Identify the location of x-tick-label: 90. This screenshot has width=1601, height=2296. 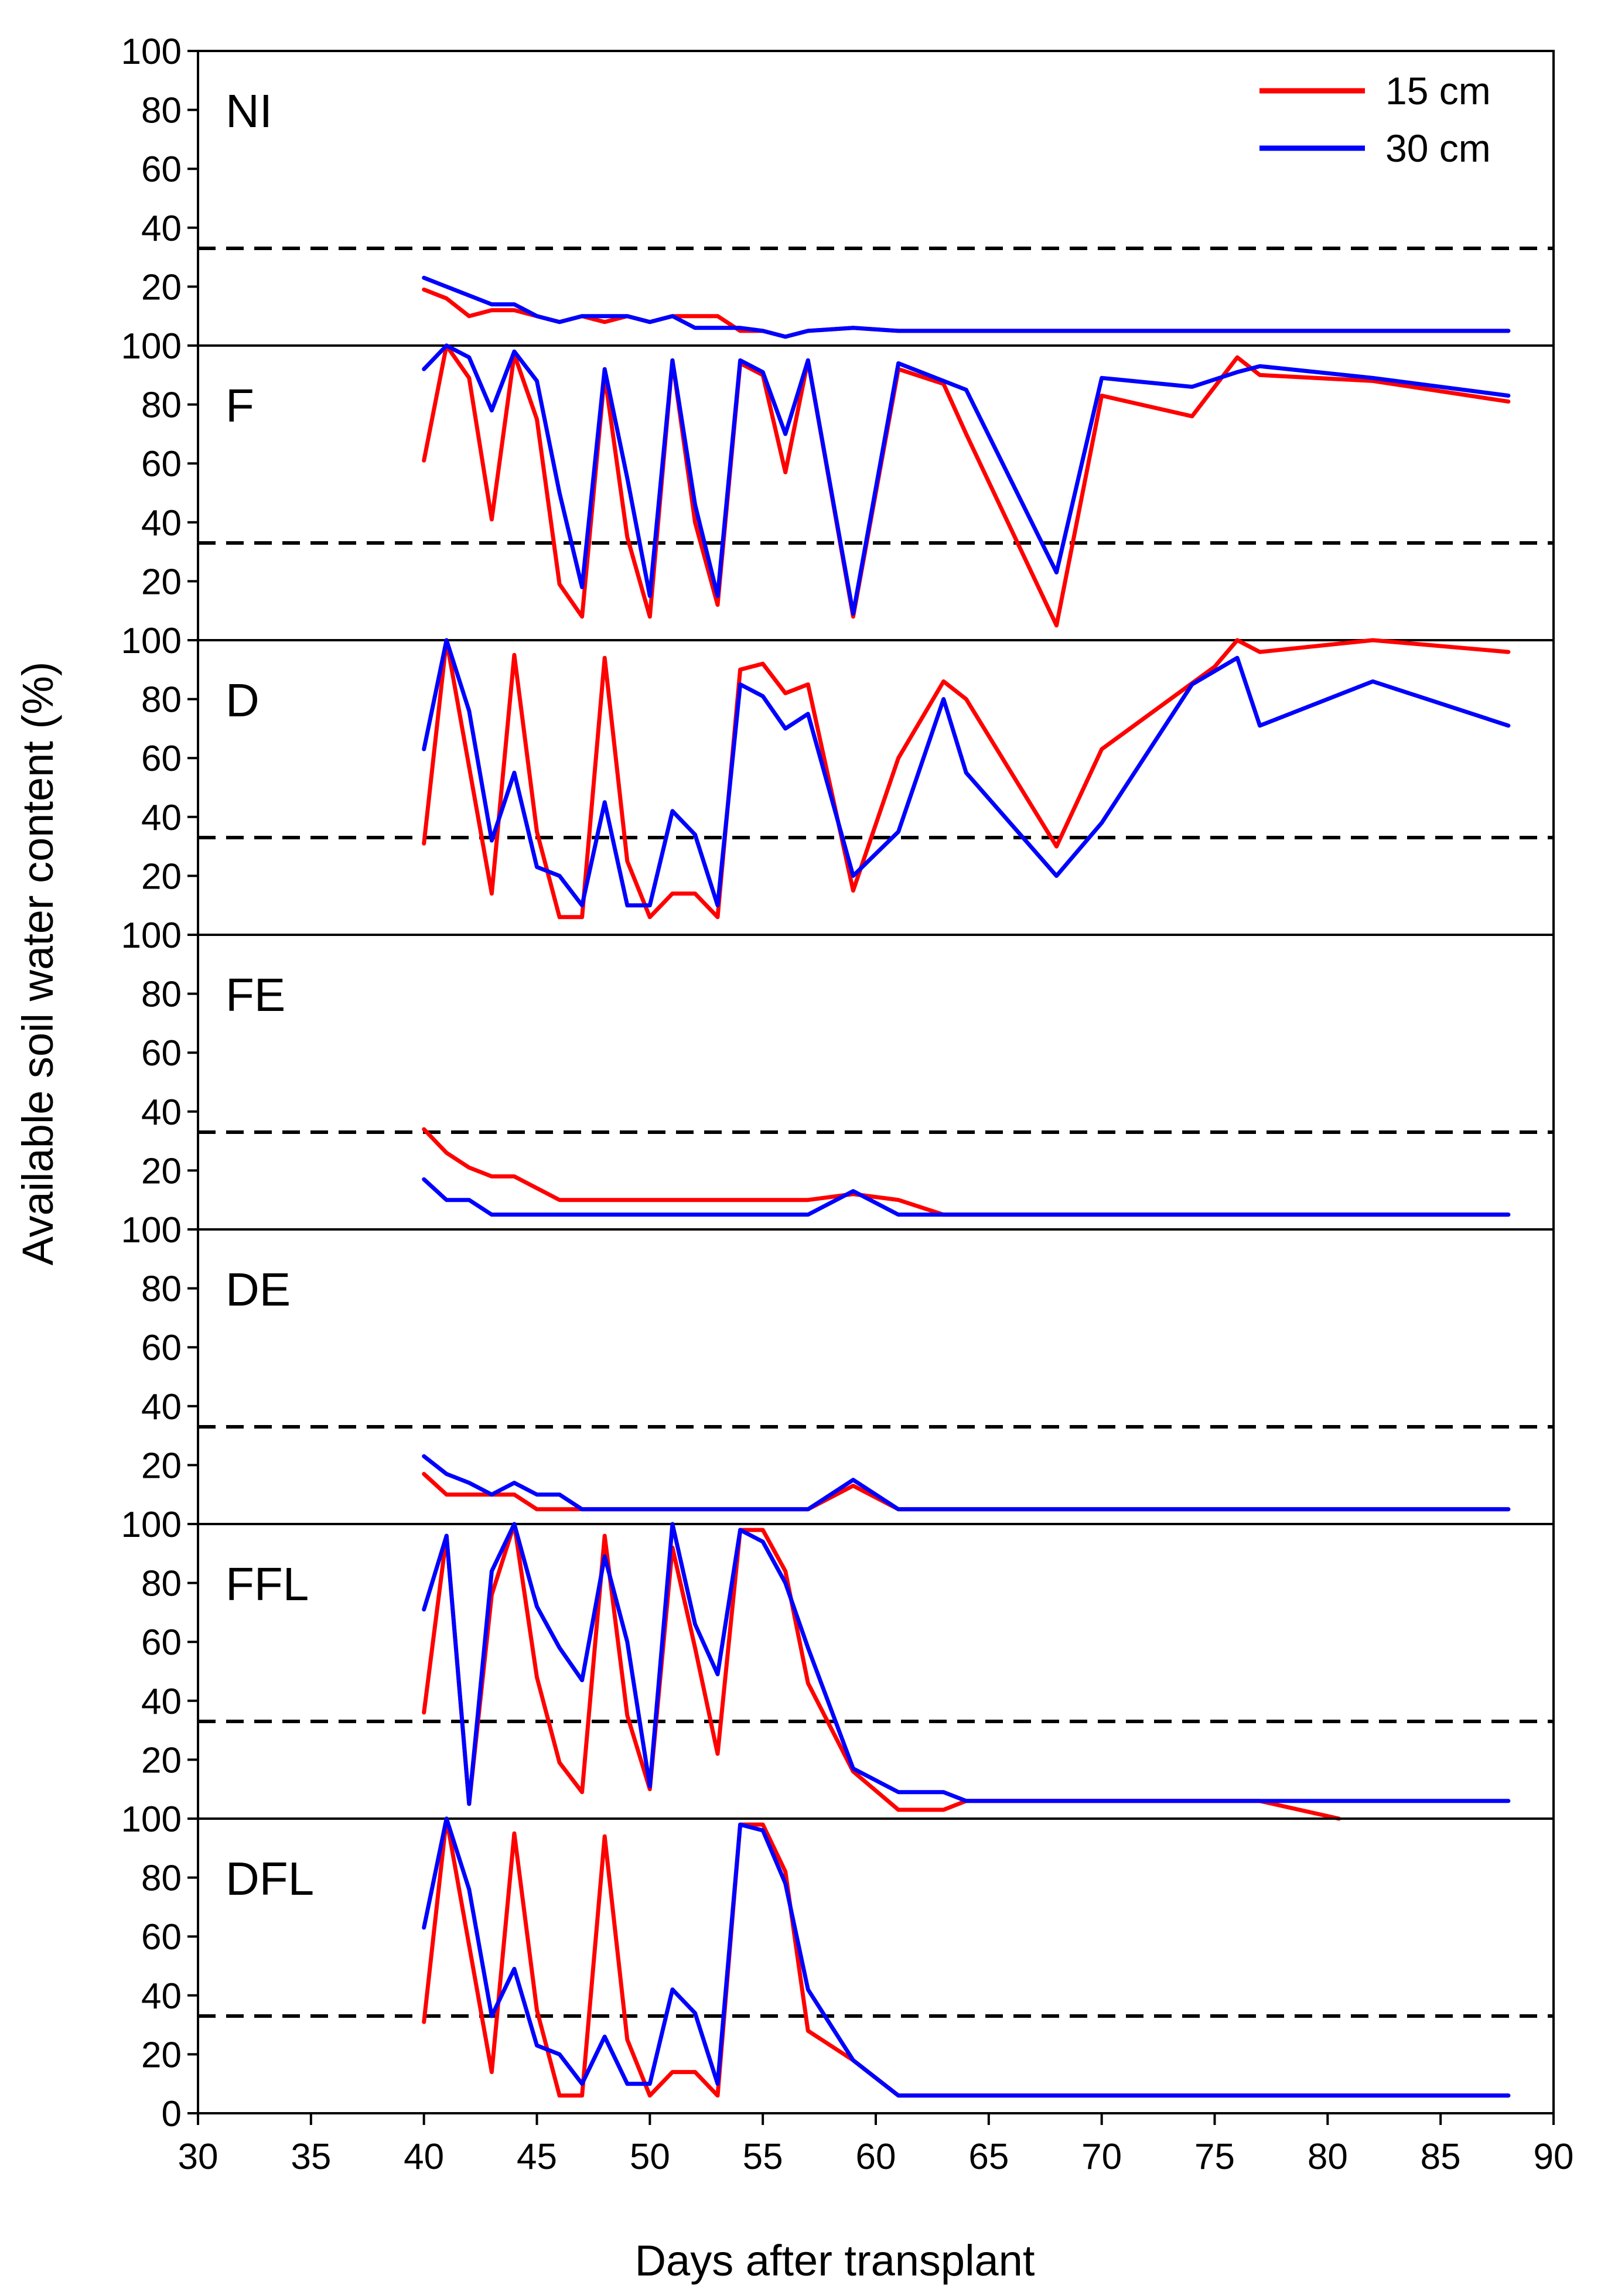
(1554, 2157).